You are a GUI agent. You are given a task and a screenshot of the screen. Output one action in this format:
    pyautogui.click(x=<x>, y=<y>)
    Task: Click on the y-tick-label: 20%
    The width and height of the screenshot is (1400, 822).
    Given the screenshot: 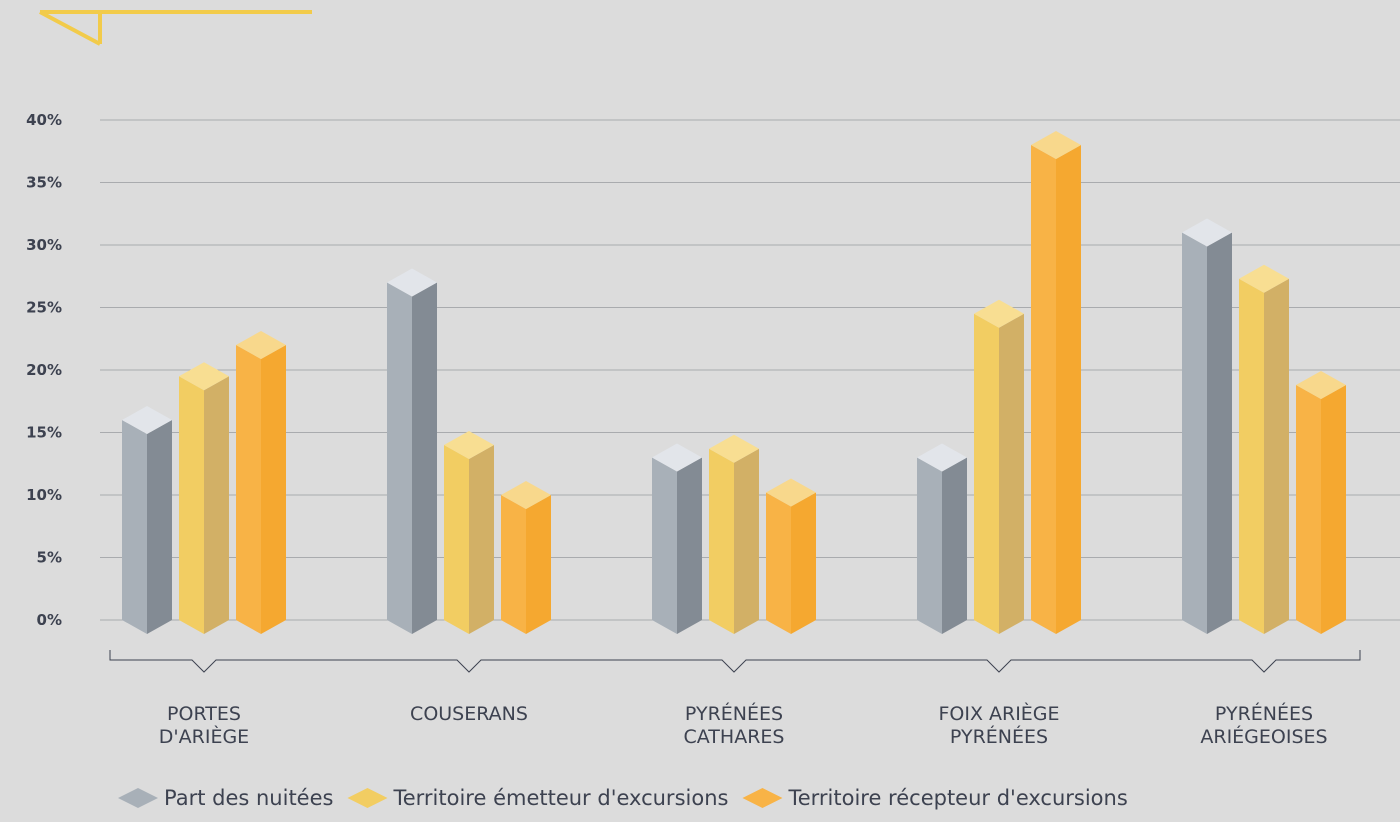 What is the action you would take?
    pyautogui.click(x=44, y=370)
    